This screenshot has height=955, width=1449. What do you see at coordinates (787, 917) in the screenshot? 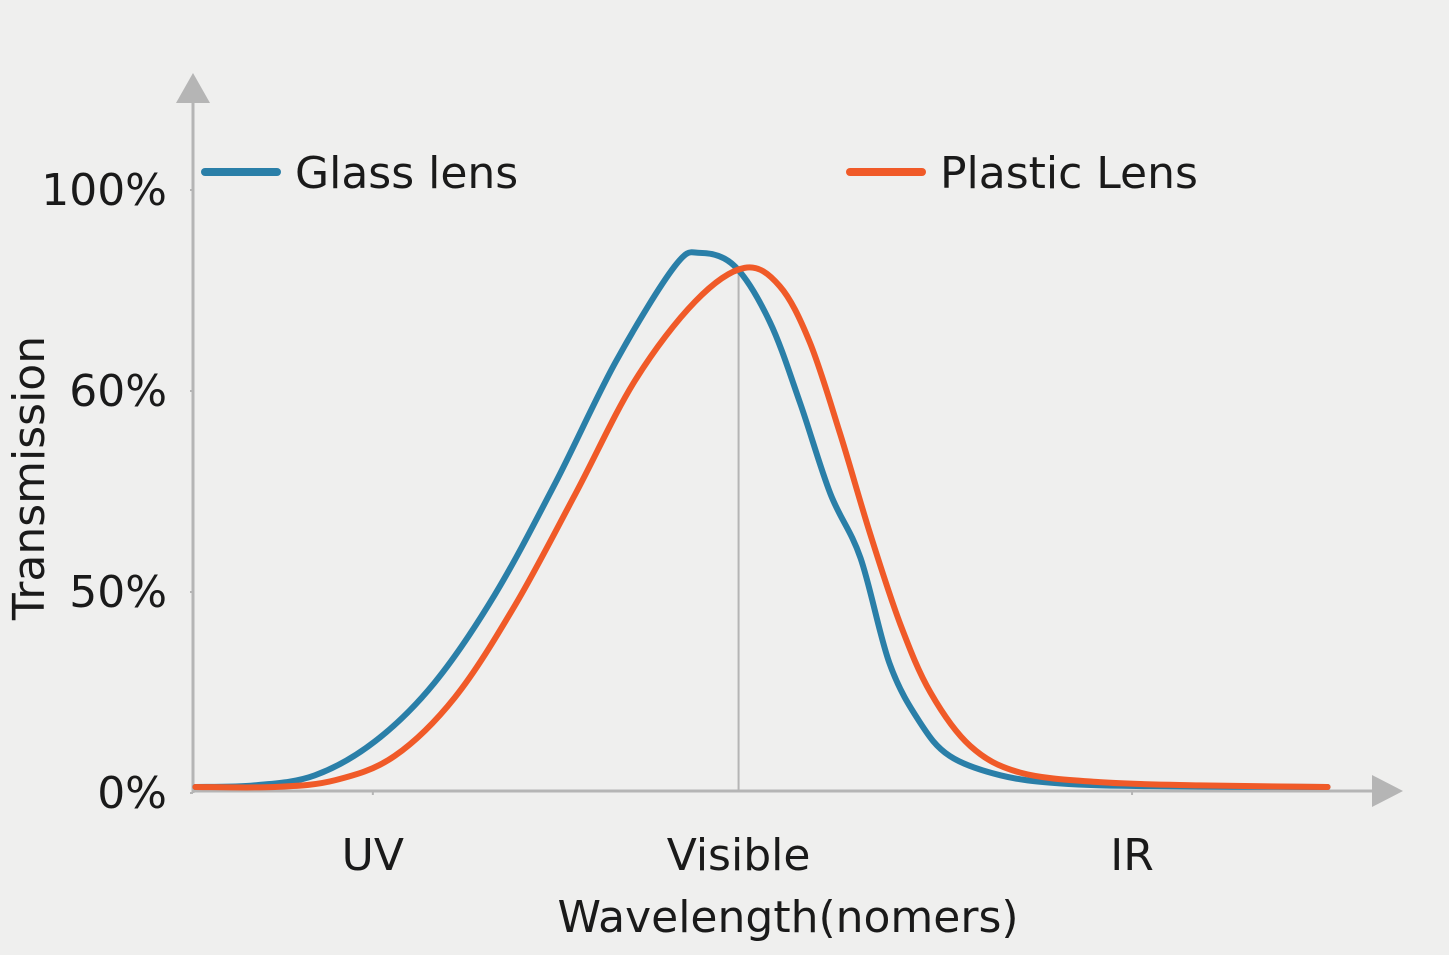
I see `x-axis-title: Wavelength(nomers)` at bounding box center [787, 917].